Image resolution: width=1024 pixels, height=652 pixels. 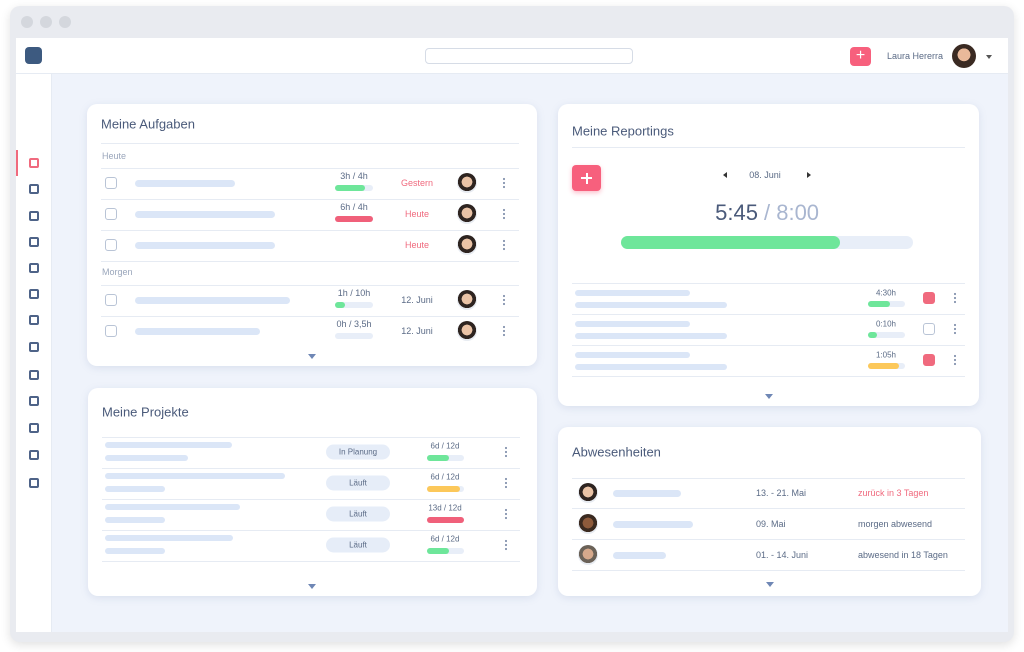 What do you see at coordinates (616, 452) in the screenshot?
I see `card-title: Abwesenheiten` at bounding box center [616, 452].